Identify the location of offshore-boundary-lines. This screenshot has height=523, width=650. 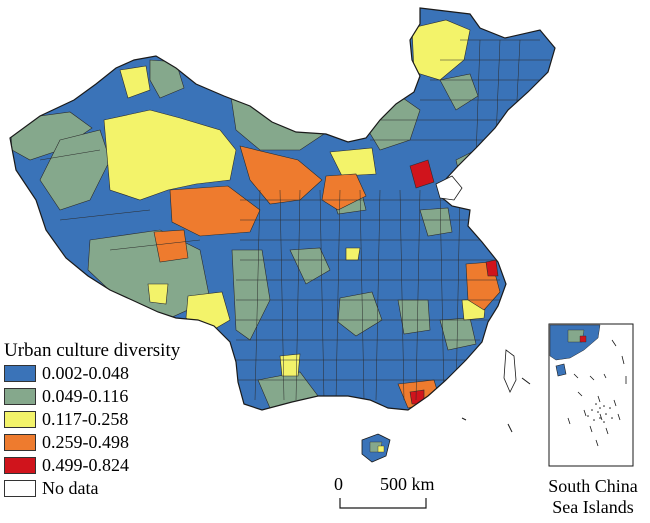
(496, 405).